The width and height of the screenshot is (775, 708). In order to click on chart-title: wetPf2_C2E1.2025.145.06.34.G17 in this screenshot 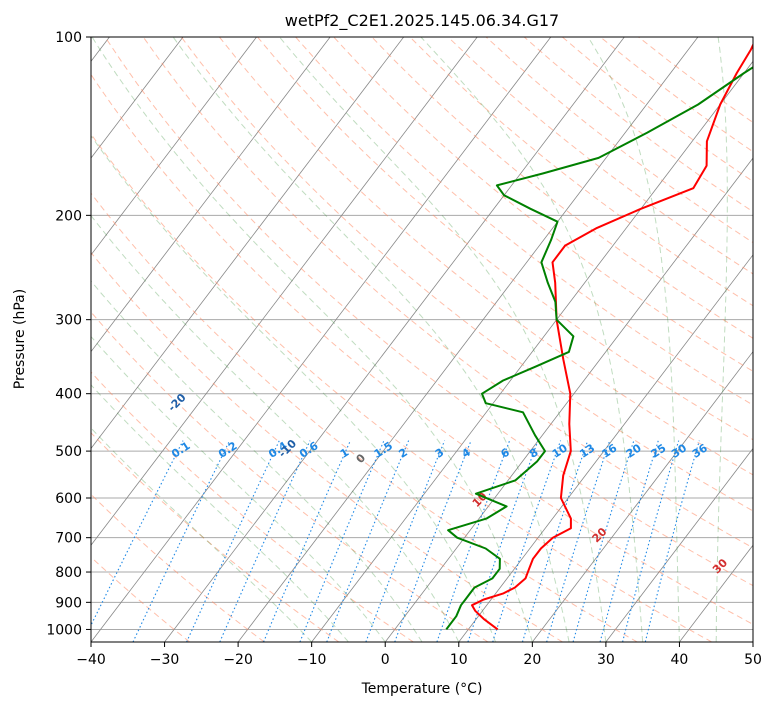, I will do `click(422, 21)`.